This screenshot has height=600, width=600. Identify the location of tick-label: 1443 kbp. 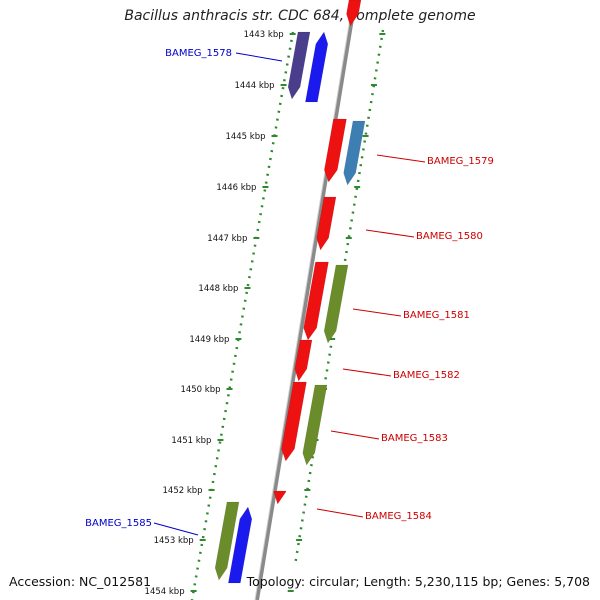
(264, 35).